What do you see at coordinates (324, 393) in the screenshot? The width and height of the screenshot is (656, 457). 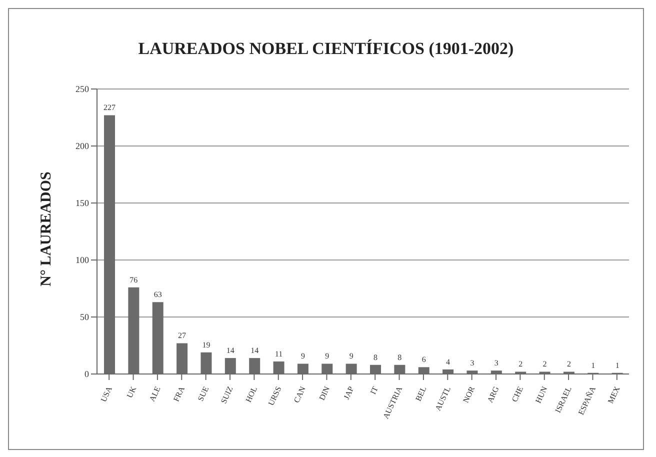 I see `x-tick-label: DIN` at bounding box center [324, 393].